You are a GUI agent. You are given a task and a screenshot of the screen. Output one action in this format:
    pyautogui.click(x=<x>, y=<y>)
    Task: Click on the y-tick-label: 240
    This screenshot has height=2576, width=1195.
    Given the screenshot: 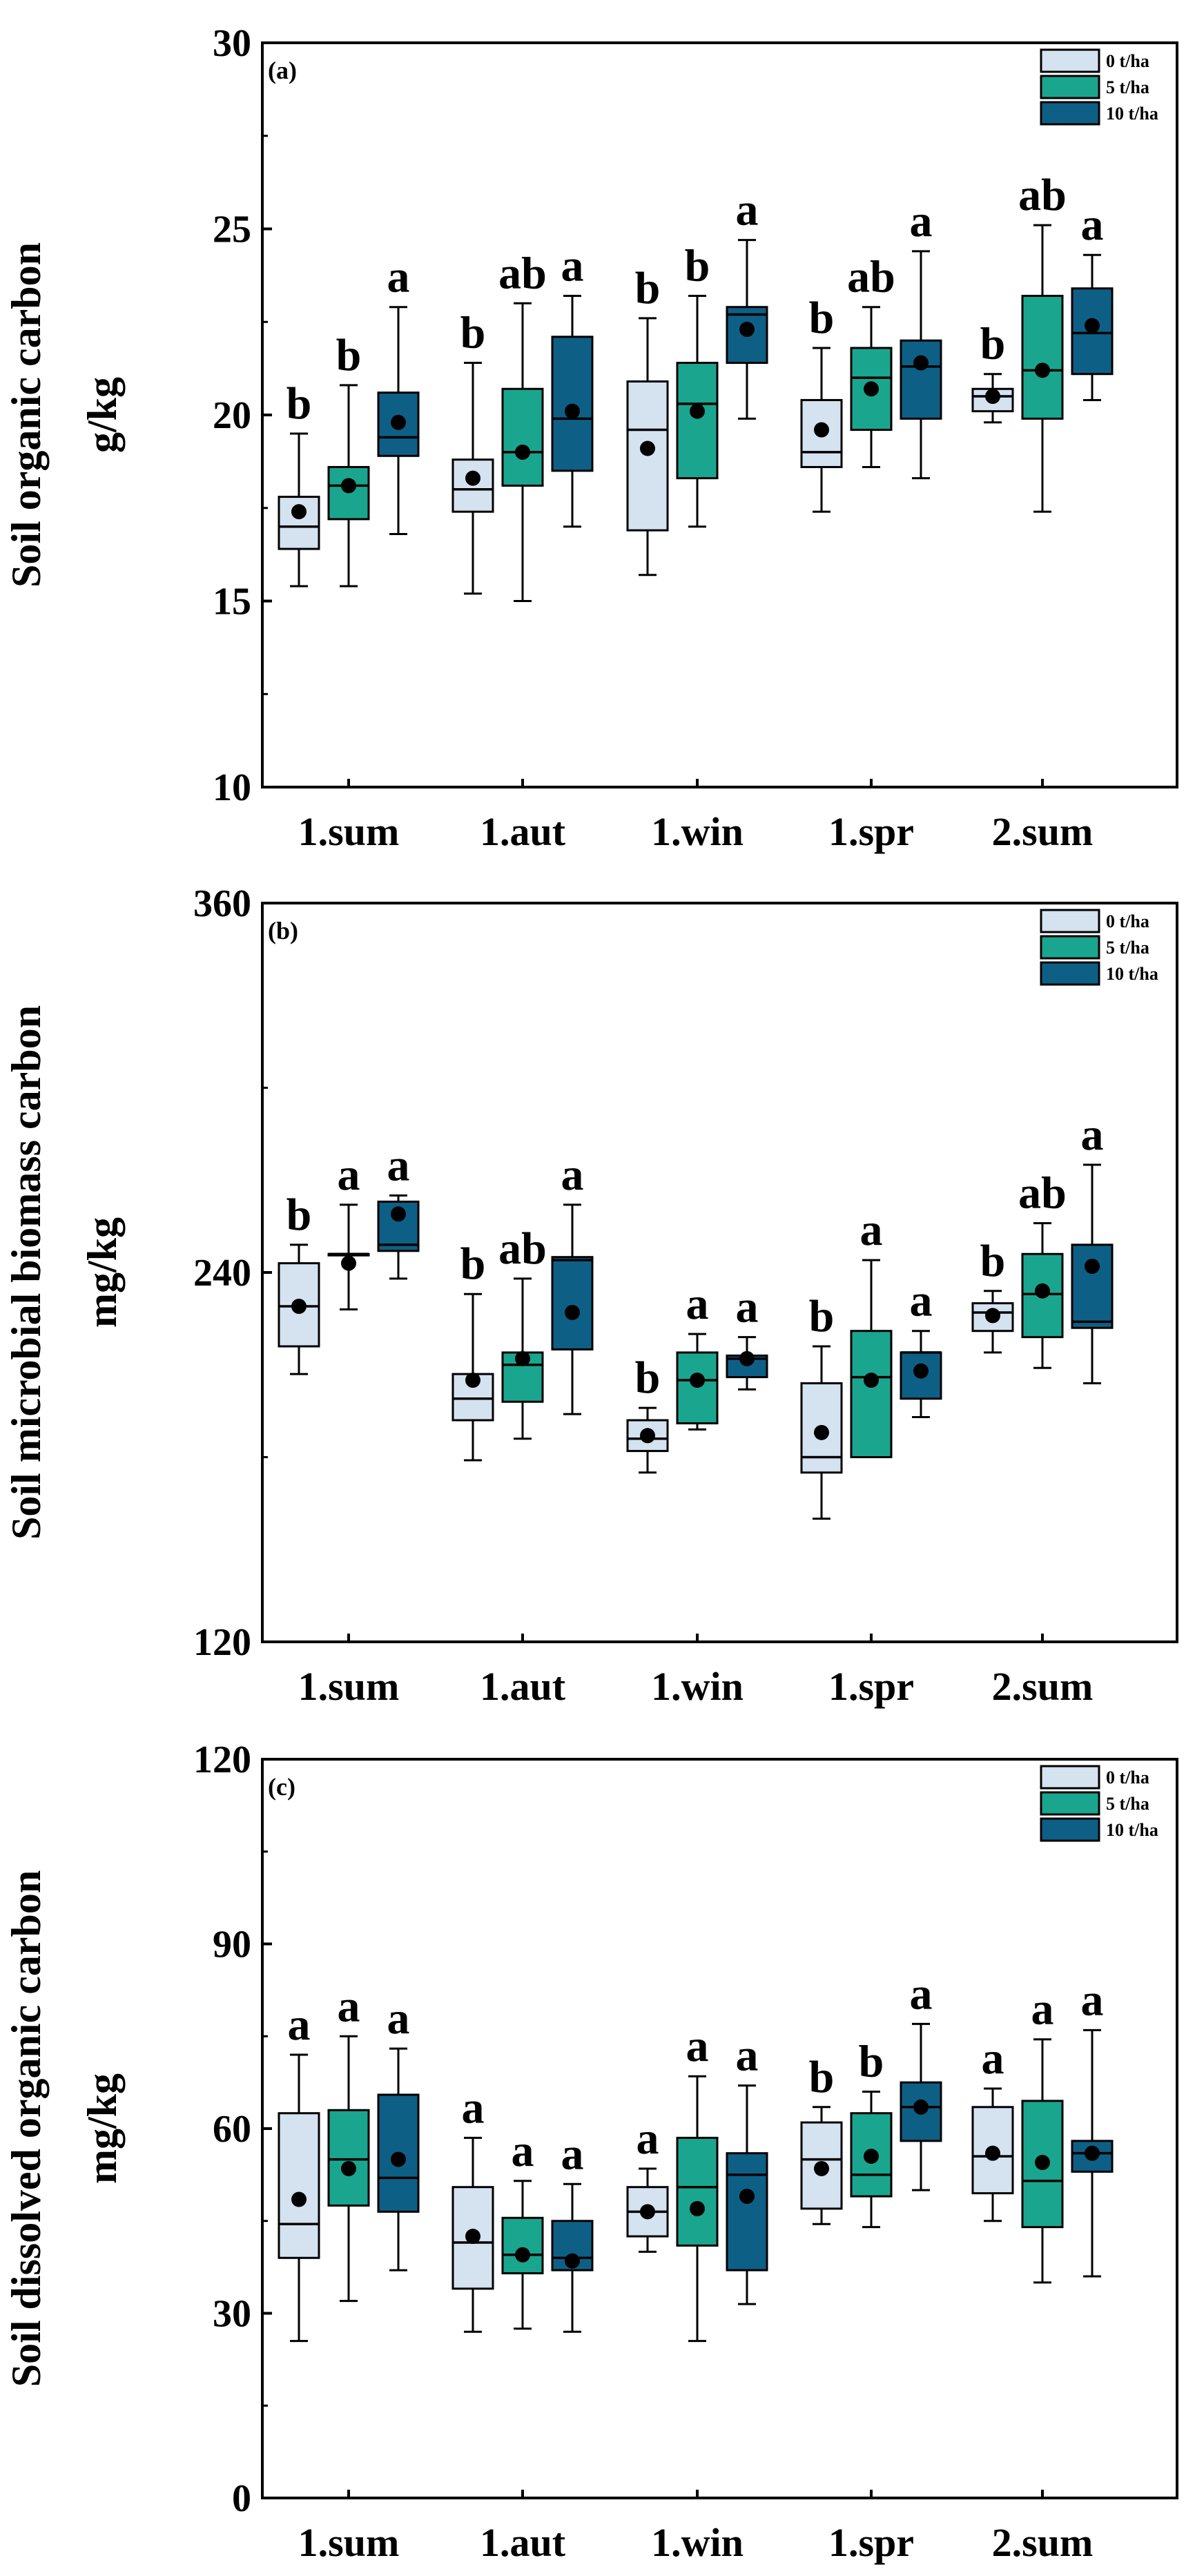 What is the action you would take?
    pyautogui.click(x=222, y=1274)
    